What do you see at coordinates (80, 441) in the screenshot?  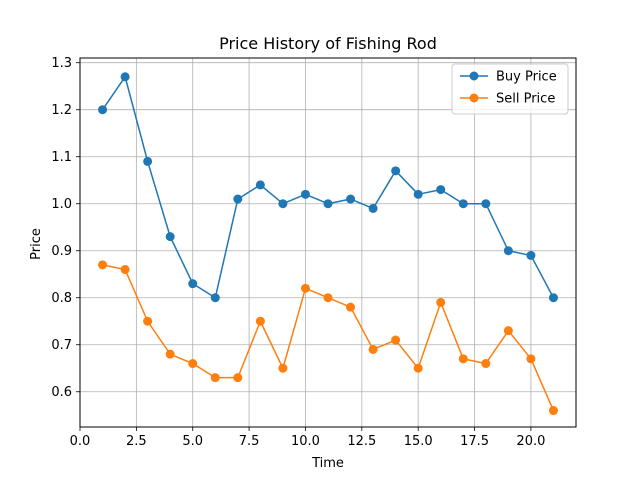 I see `x-tick-label: 0.0` at bounding box center [80, 441].